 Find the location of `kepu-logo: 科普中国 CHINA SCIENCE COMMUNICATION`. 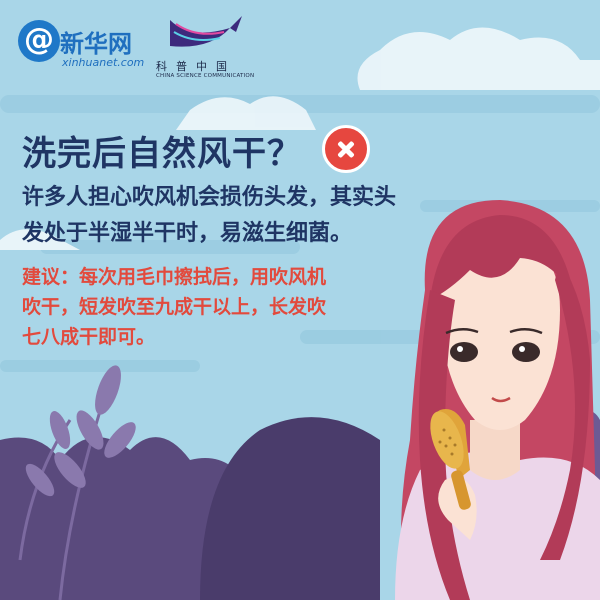

kepu-logo: 科普中国 CHINA SCIENCE COMMUNICATION is located at coordinates (210, 45).